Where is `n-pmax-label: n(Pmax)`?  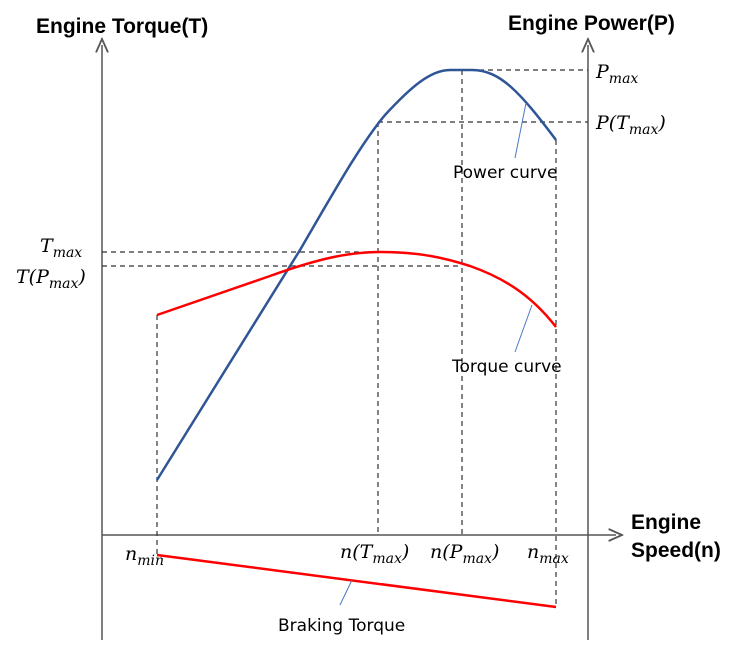 n-pmax-label: n(Pmax) is located at coordinates (464, 554).